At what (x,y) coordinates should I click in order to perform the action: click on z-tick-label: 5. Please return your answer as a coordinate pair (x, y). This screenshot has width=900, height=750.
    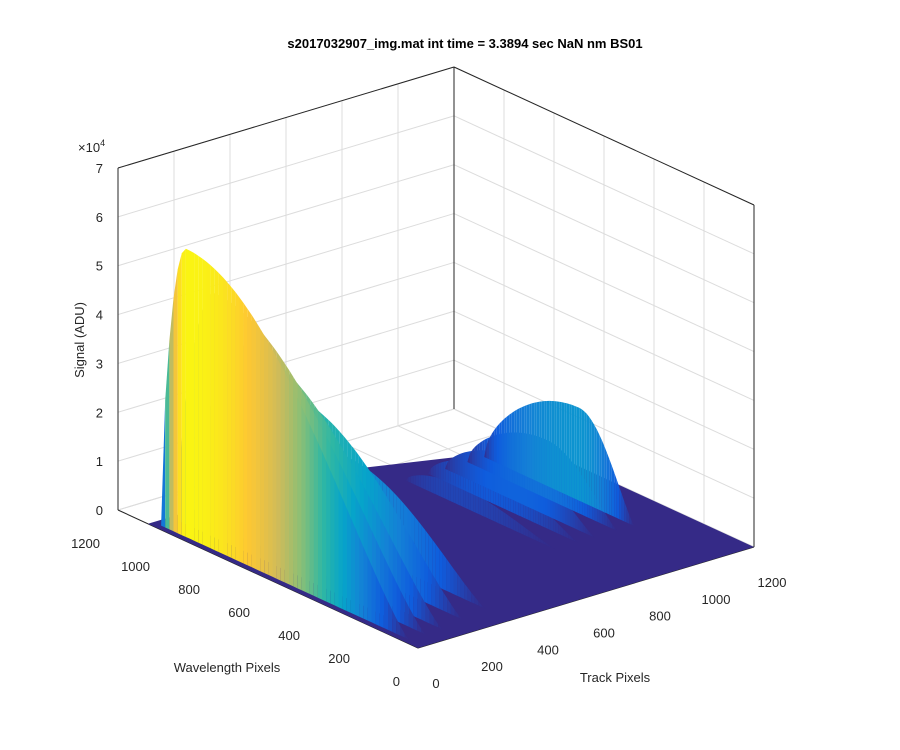
    Looking at the image, I should click on (99, 266).